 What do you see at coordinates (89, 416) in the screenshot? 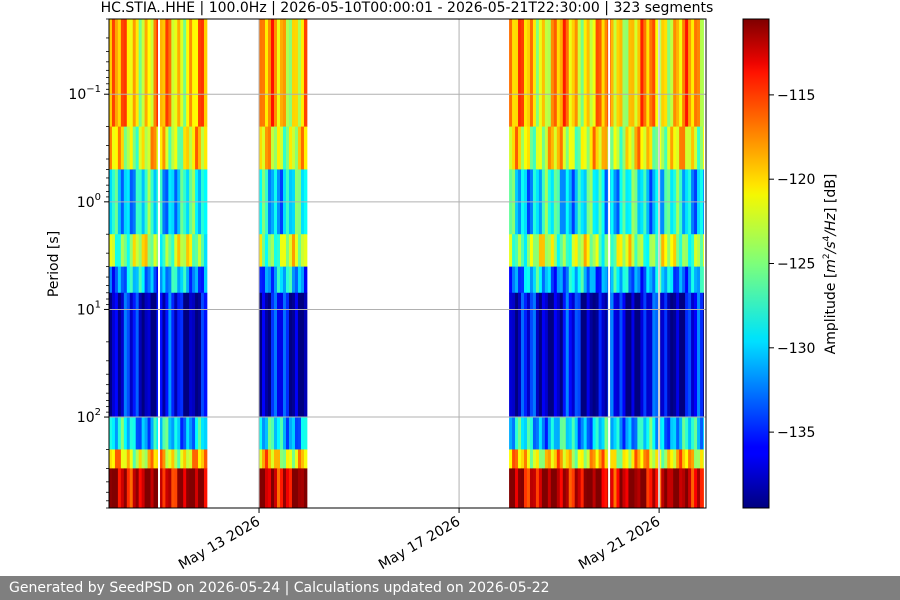
I see `y-tick-label: 102` at bounding box center [89, 416].